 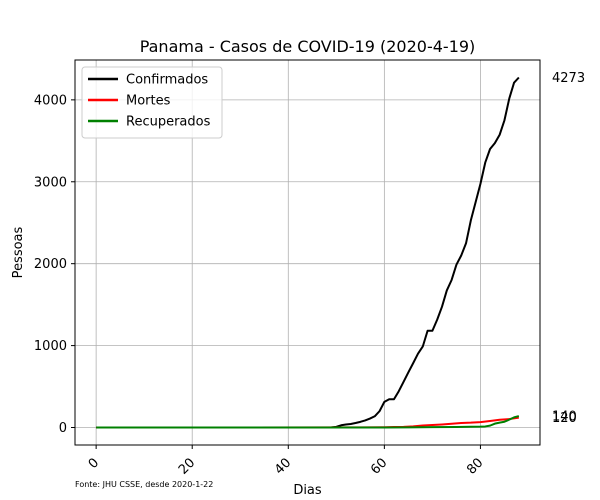 I want to click on y-tick-label: 1000, so click(x=50, y=346).